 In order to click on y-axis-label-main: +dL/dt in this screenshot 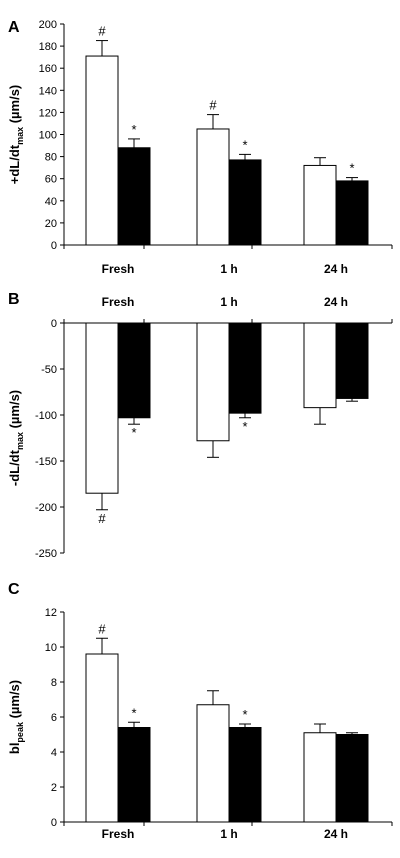, I will do `click(14, 164)`.